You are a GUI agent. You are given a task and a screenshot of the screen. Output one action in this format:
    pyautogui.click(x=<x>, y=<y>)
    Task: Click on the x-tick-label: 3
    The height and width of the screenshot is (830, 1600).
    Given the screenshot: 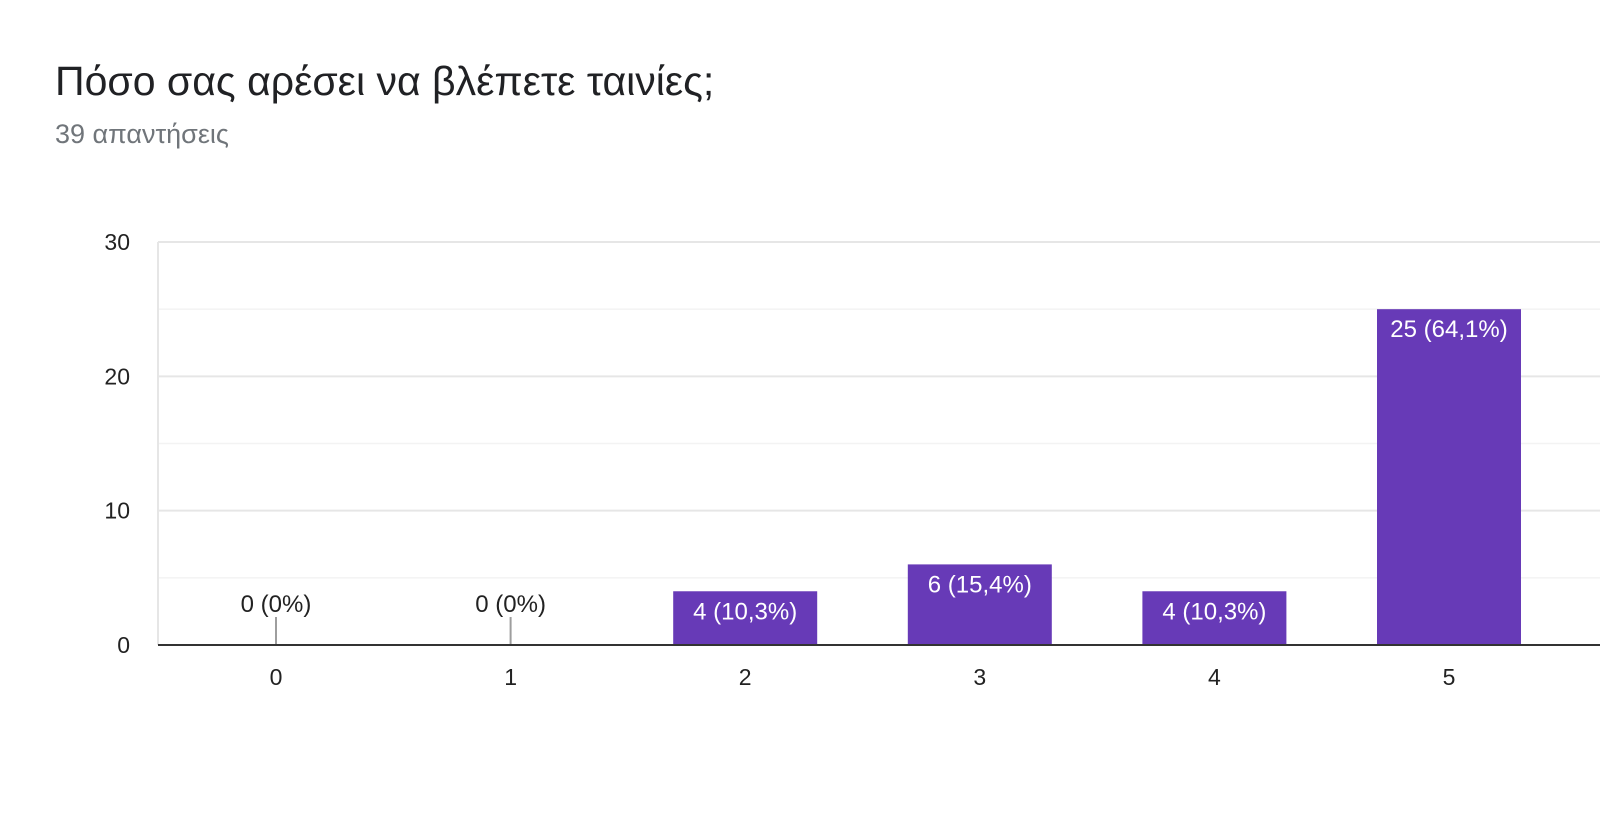 What is the action you would take?
    pyautogui.click(x=979, y=677)
    